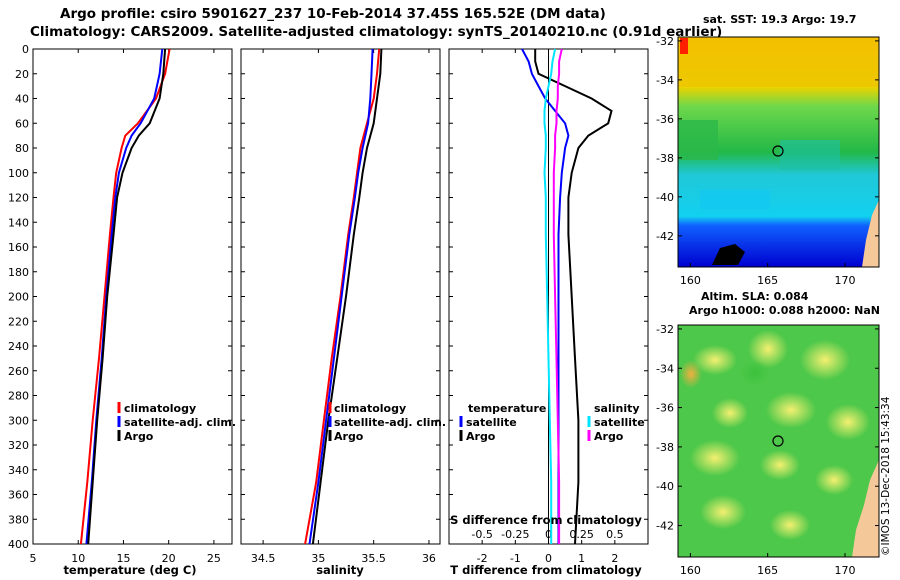 The height and width of the screenshot is (580, 900). What do you see at coordinates (18, 544) in the screenshot?
I see `y-tick-label: 400` at bounding box center [18, 544].